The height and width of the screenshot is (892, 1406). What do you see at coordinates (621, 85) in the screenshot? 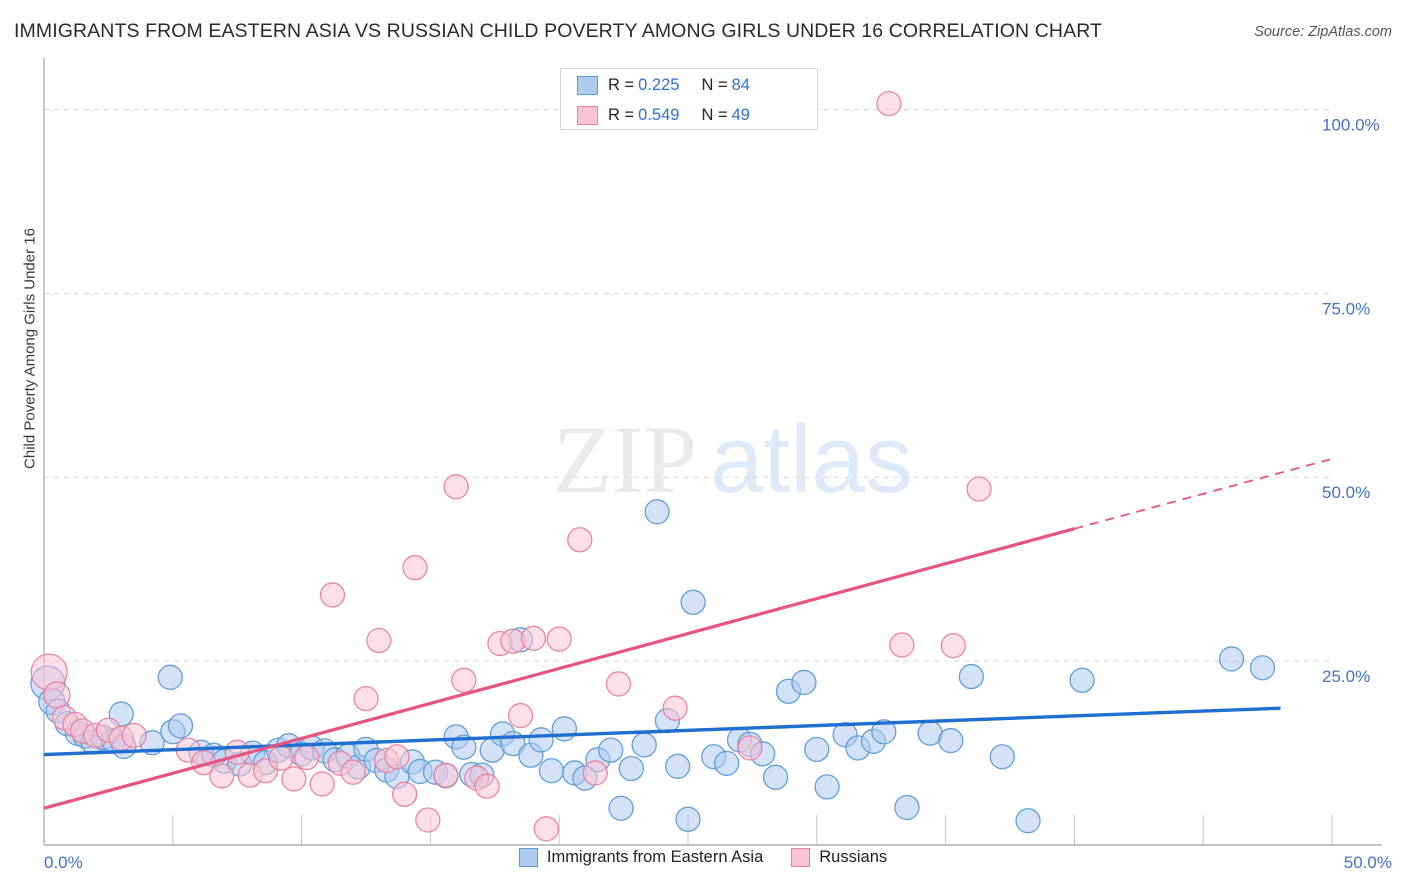
I see `r-label-blue: R =` at bounding box center [621, 85].